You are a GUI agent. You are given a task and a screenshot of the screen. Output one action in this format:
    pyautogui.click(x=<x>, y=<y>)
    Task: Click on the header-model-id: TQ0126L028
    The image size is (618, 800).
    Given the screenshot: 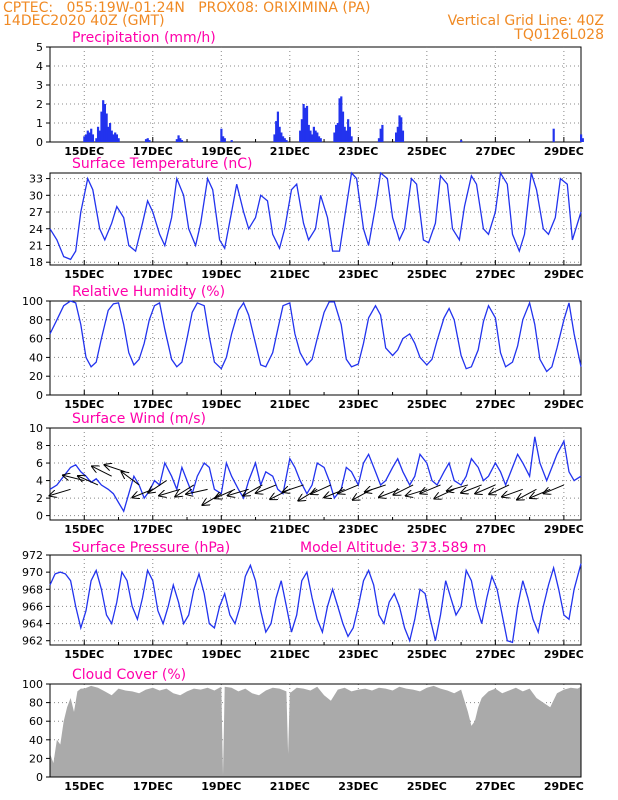 What is the action you would take?
    pyautogui.click(x=559, y=35)
    